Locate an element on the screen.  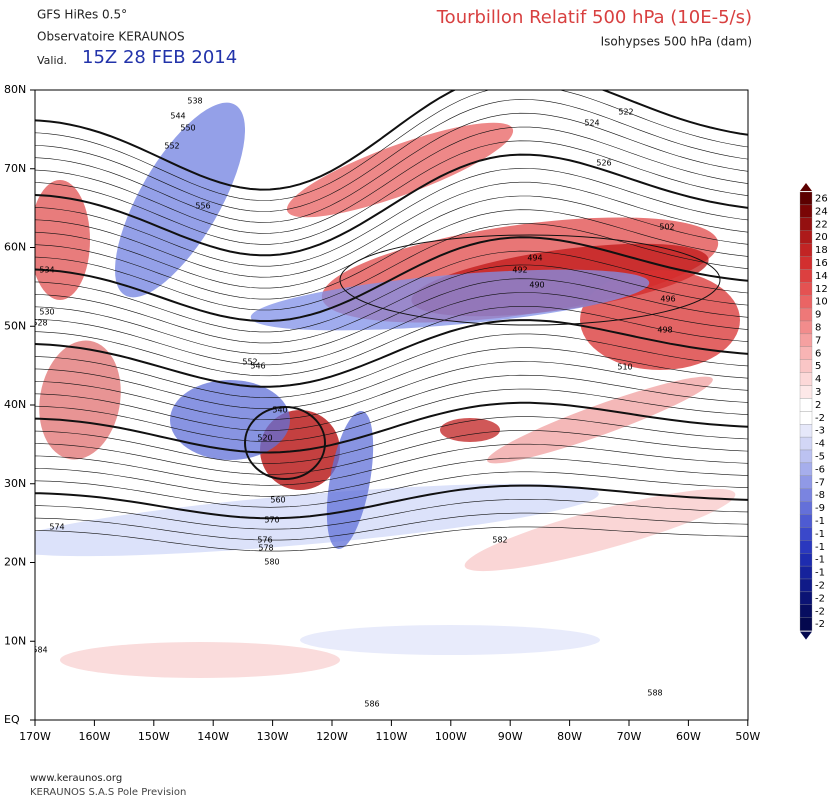
contour-label: 576 is located at coordinates (264, 540).